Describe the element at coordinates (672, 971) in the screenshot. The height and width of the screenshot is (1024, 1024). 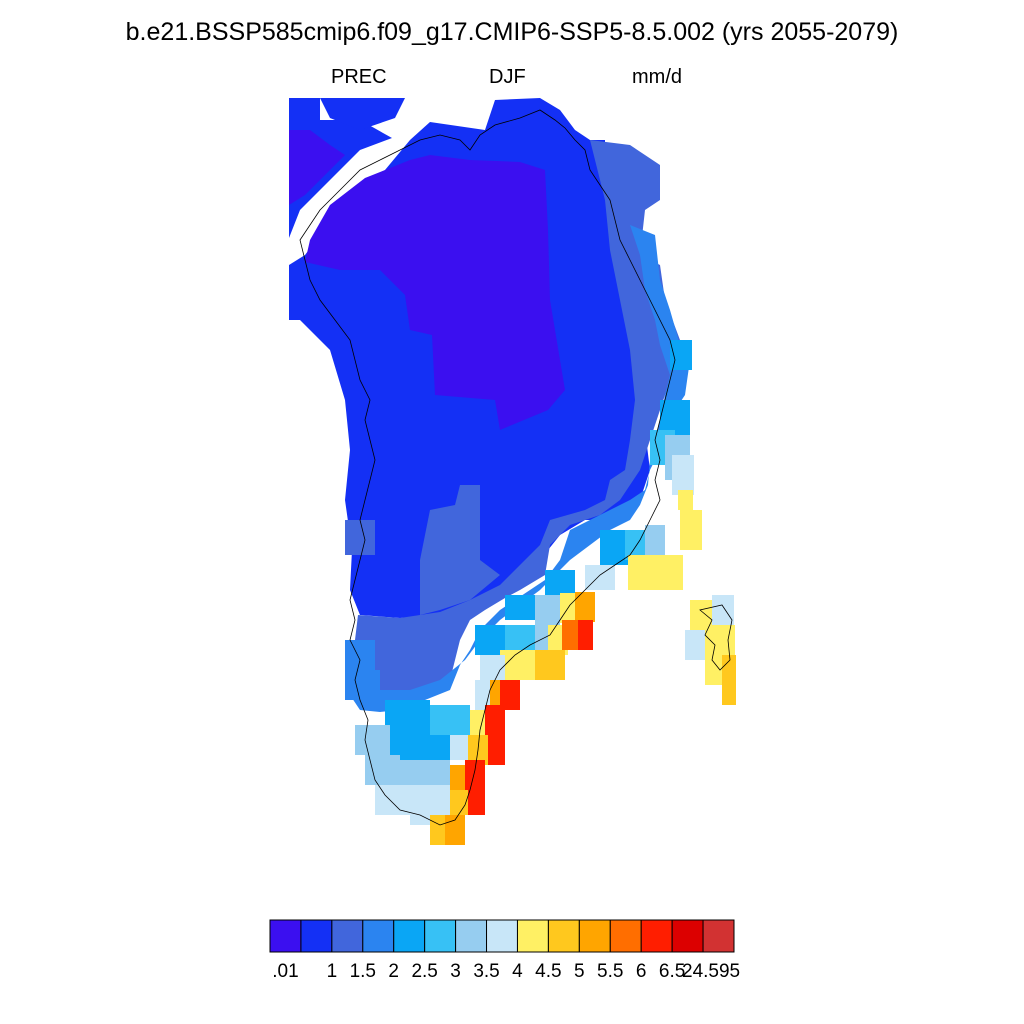
I see `colorbar-tick-label: 6.5` at that location.